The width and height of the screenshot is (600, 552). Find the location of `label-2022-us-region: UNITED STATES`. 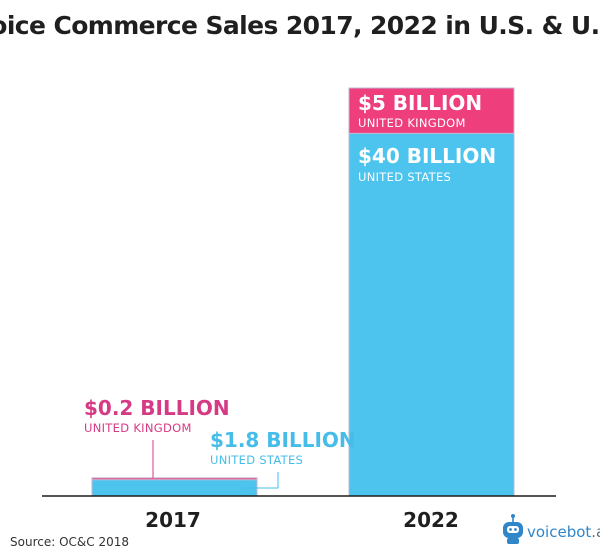

label-2022-us-region: UNITED STATES is located at coordinates (404, 177).